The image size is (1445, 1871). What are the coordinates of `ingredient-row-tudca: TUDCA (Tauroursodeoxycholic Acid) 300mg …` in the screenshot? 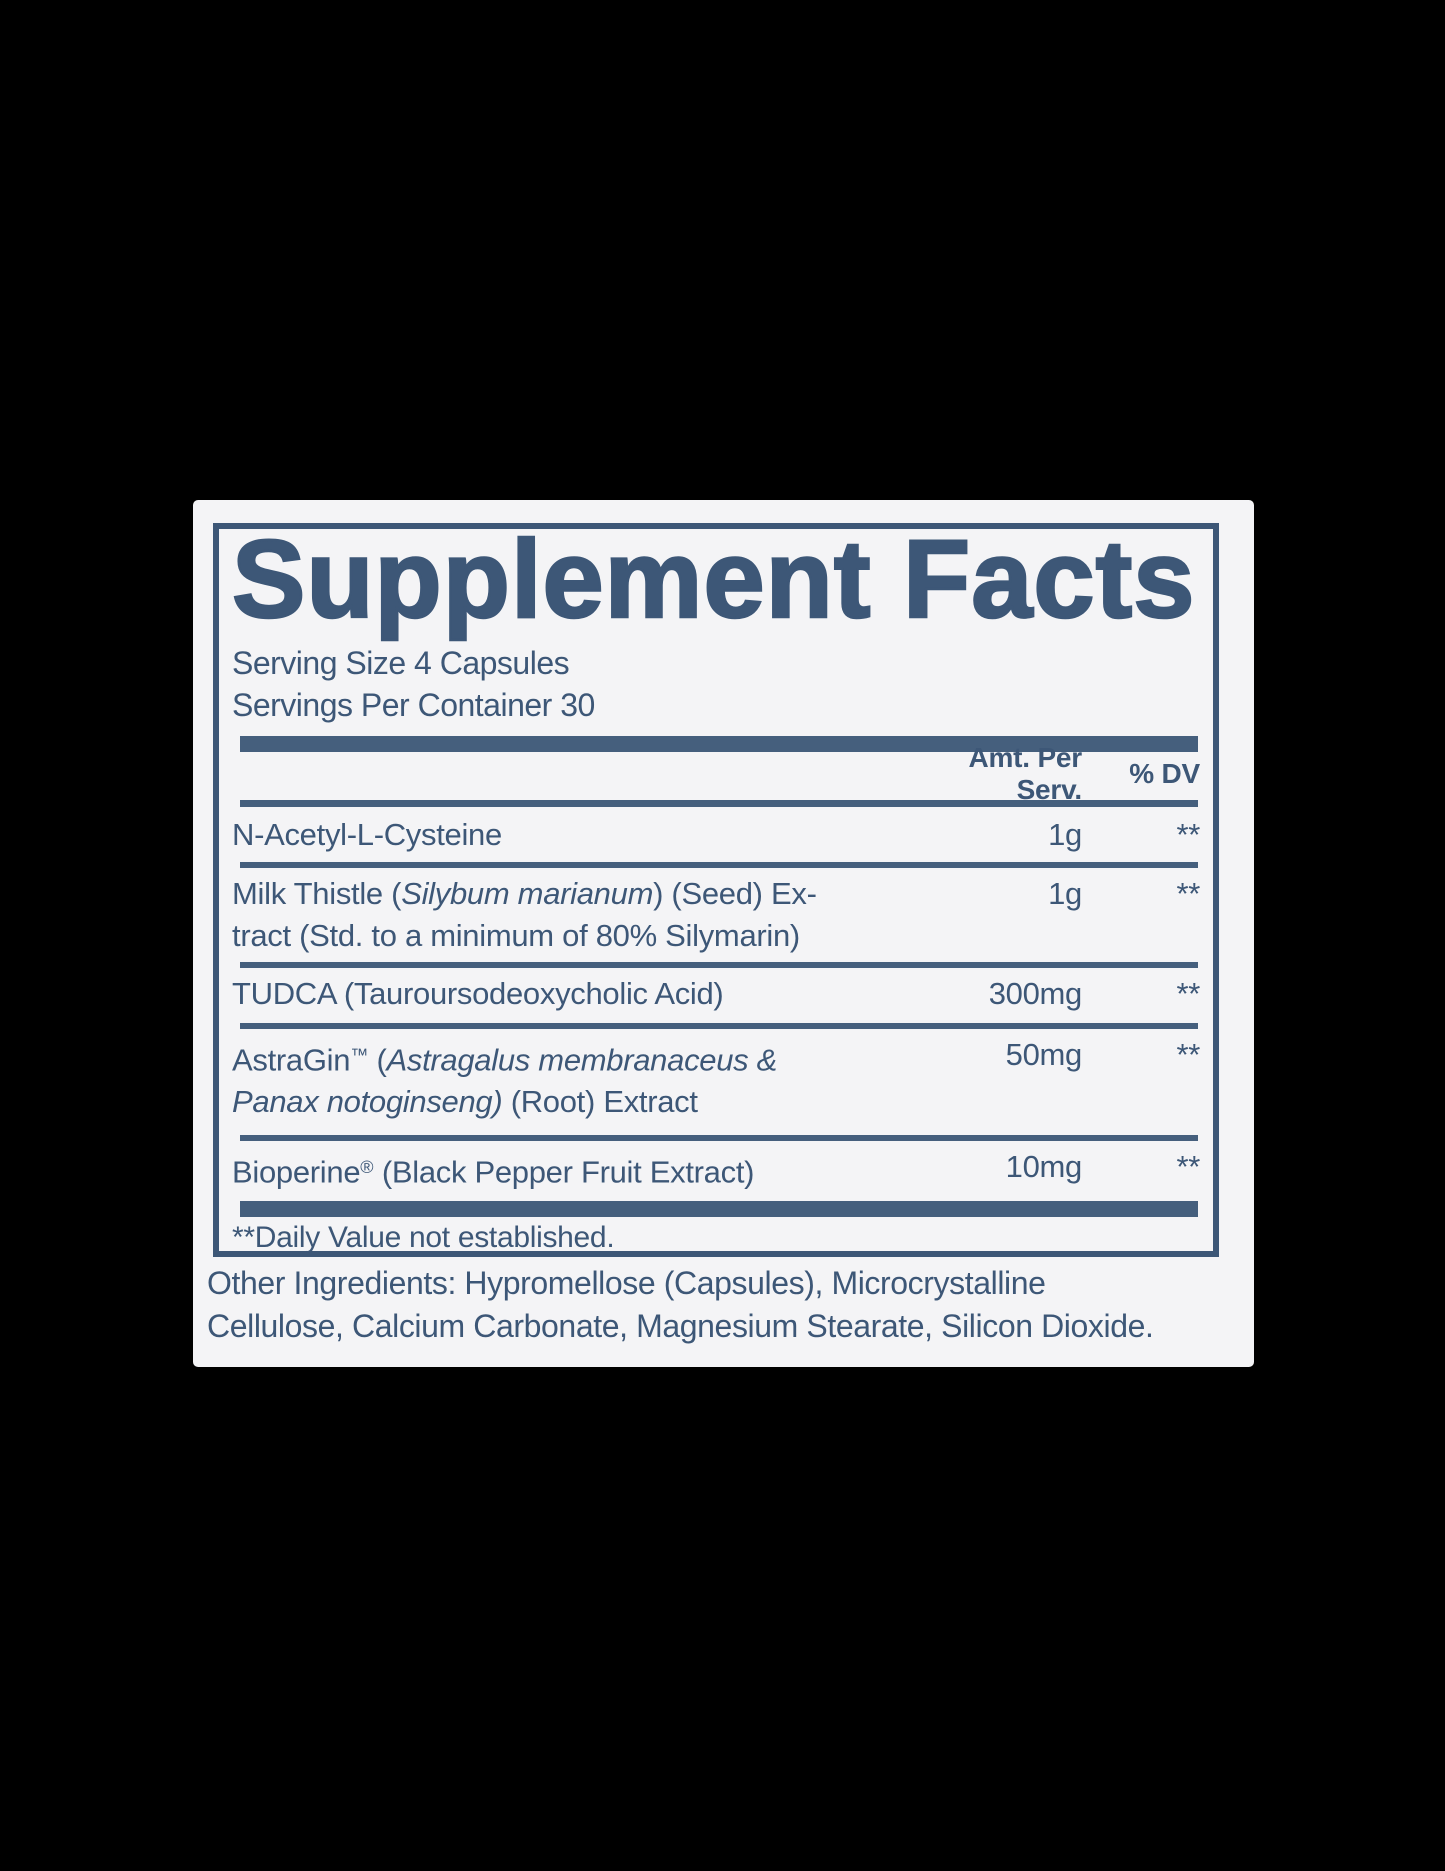 It's located at (719, 995).